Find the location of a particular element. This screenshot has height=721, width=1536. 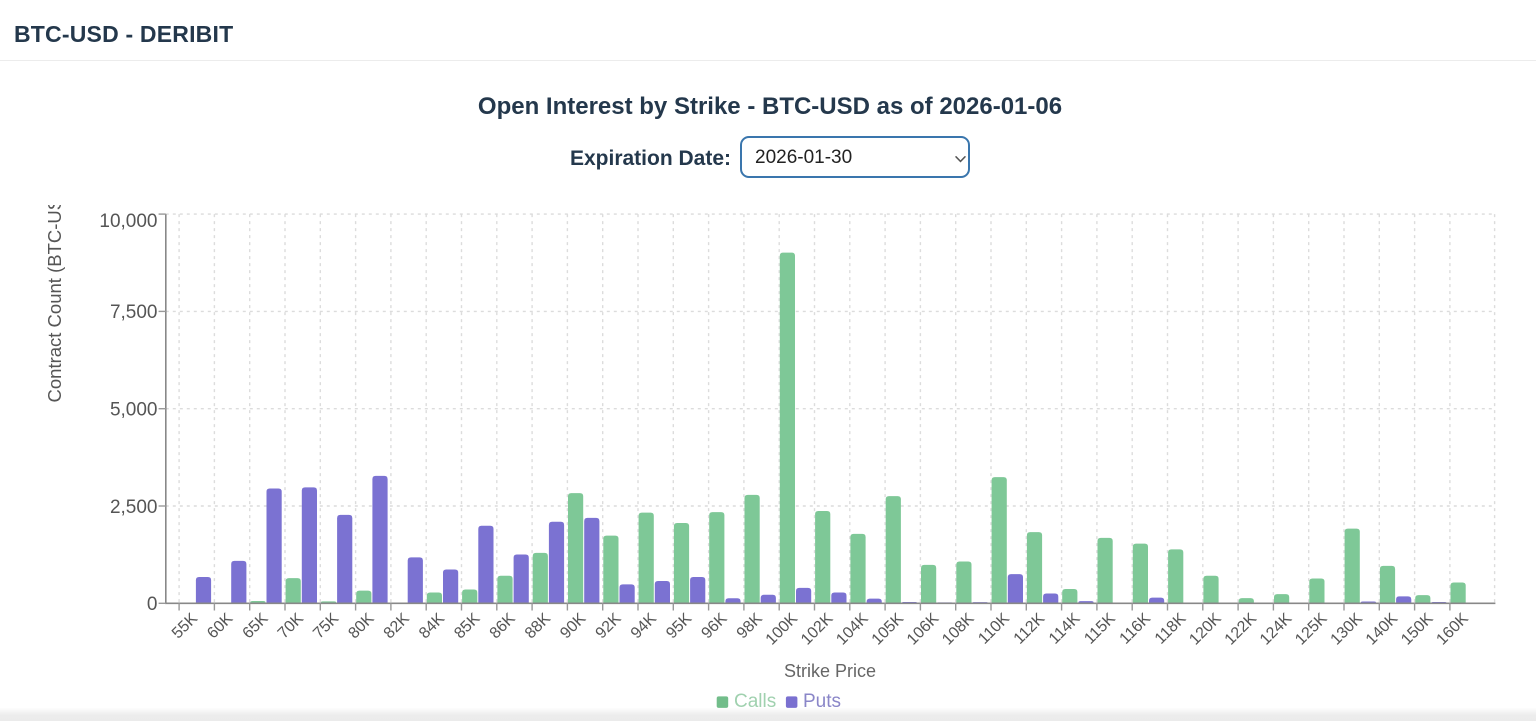

svg-text: 105K is located at coordinates (888, 629).